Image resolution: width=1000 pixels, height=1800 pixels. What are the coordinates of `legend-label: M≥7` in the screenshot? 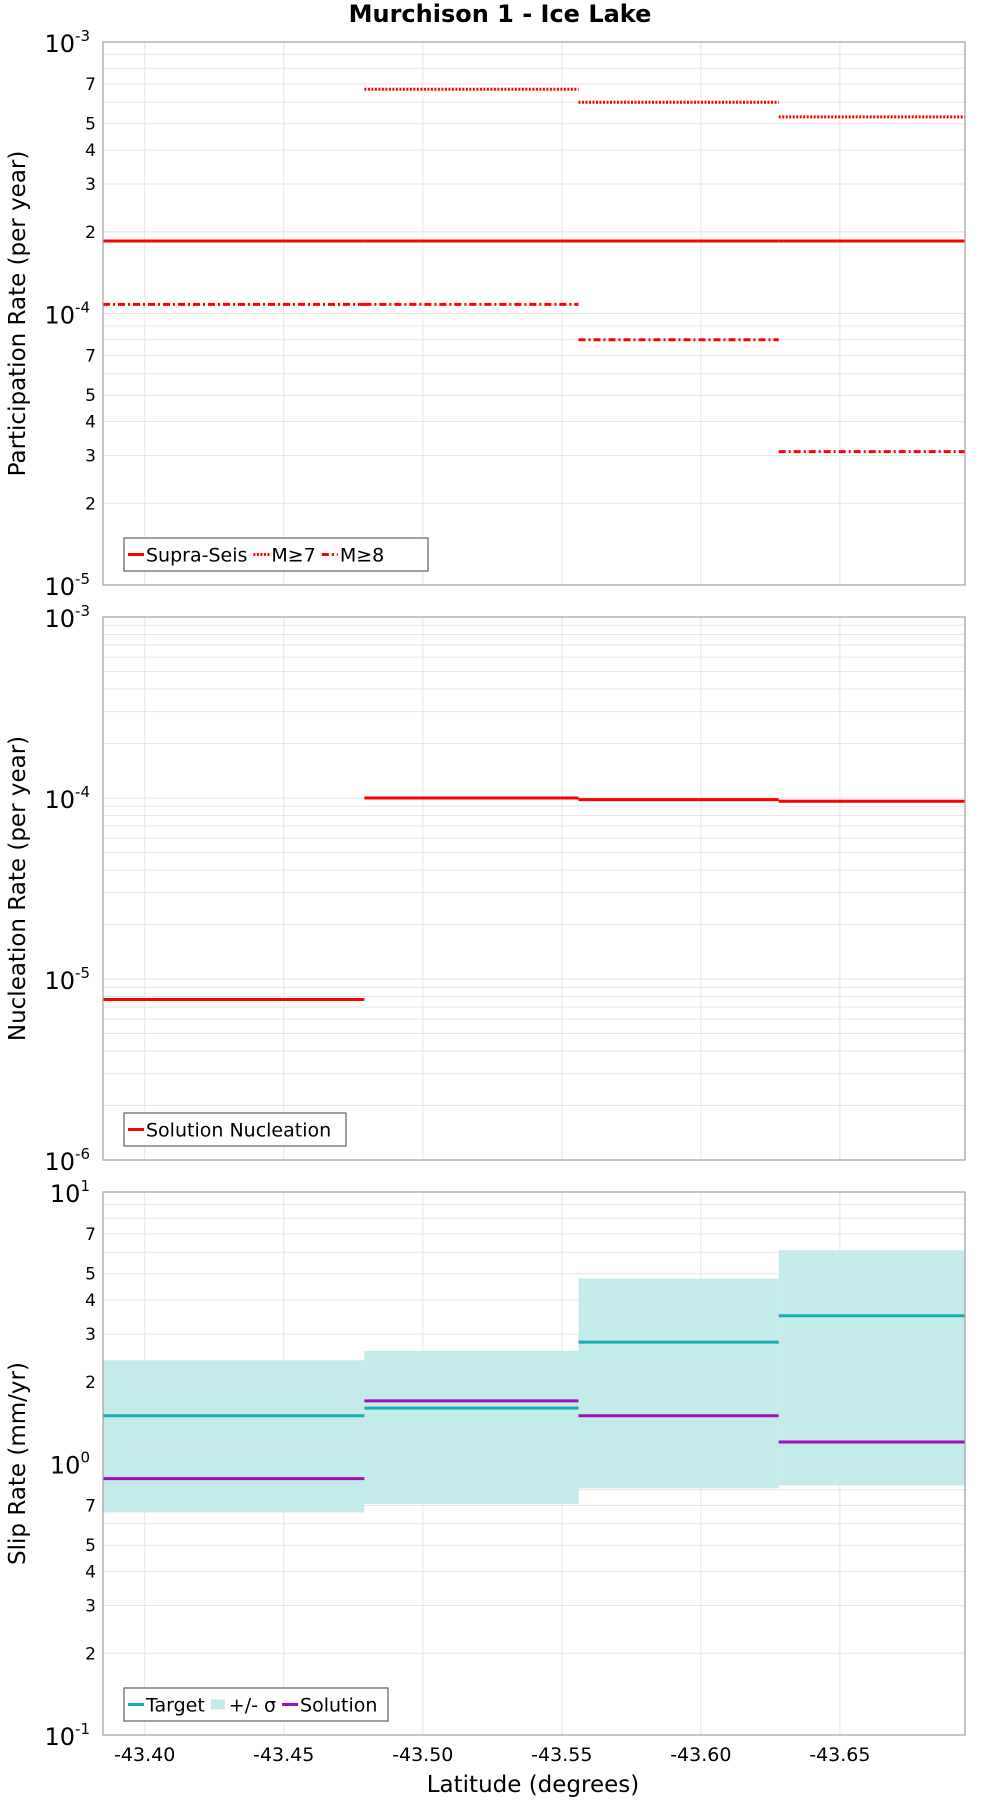 It's located at (293, 556).